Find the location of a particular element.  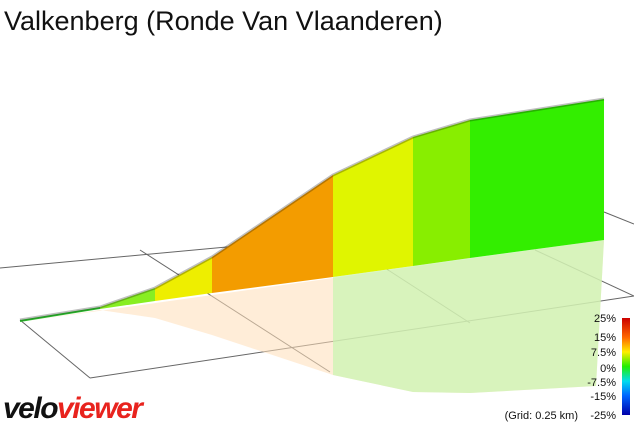

title: Valkenberg (Ronde Van Vlaanderen) is located at coordinates (223, 21).